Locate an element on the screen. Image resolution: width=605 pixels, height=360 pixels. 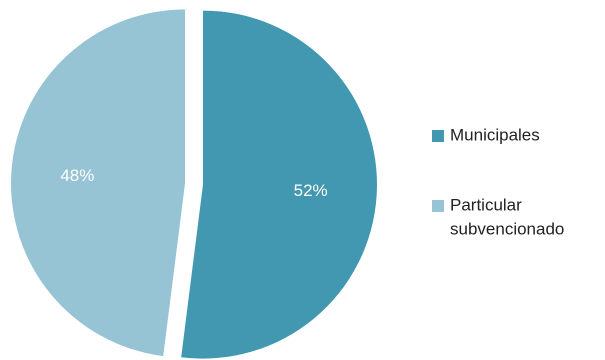
legend-label-particular-subvencionado-line-2: subvencionado is located at coordinates (507, 228).